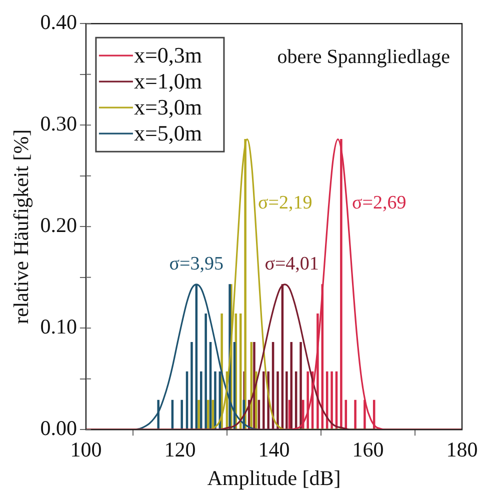  What do you see at coordinates (180, 450) in the screenshot?
I see `x-tick-label: 120` at bounding box center [180, 450].